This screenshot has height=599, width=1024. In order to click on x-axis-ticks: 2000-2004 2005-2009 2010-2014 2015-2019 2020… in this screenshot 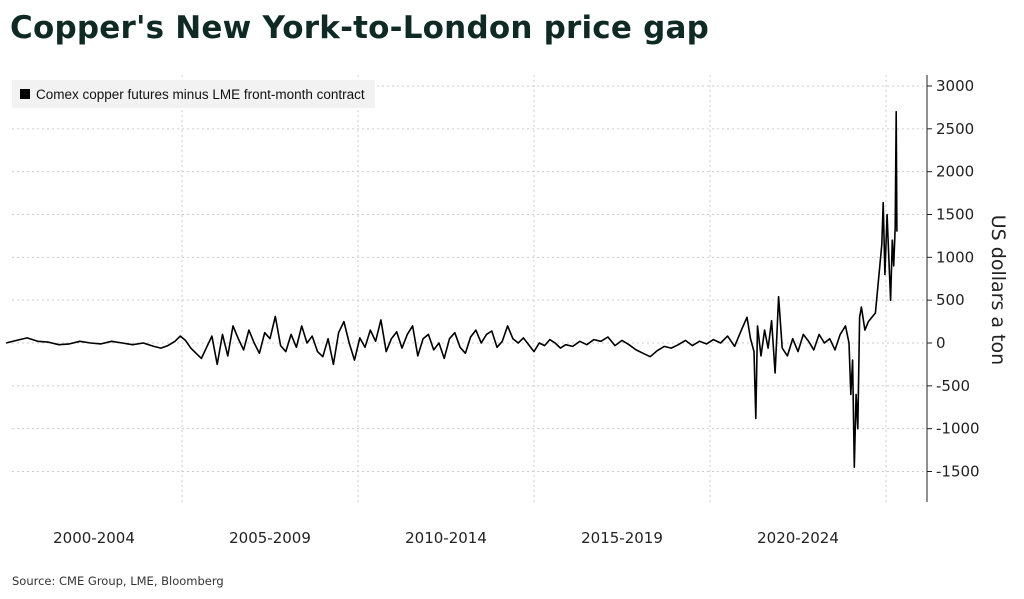, I will do `click(446, 538)`.